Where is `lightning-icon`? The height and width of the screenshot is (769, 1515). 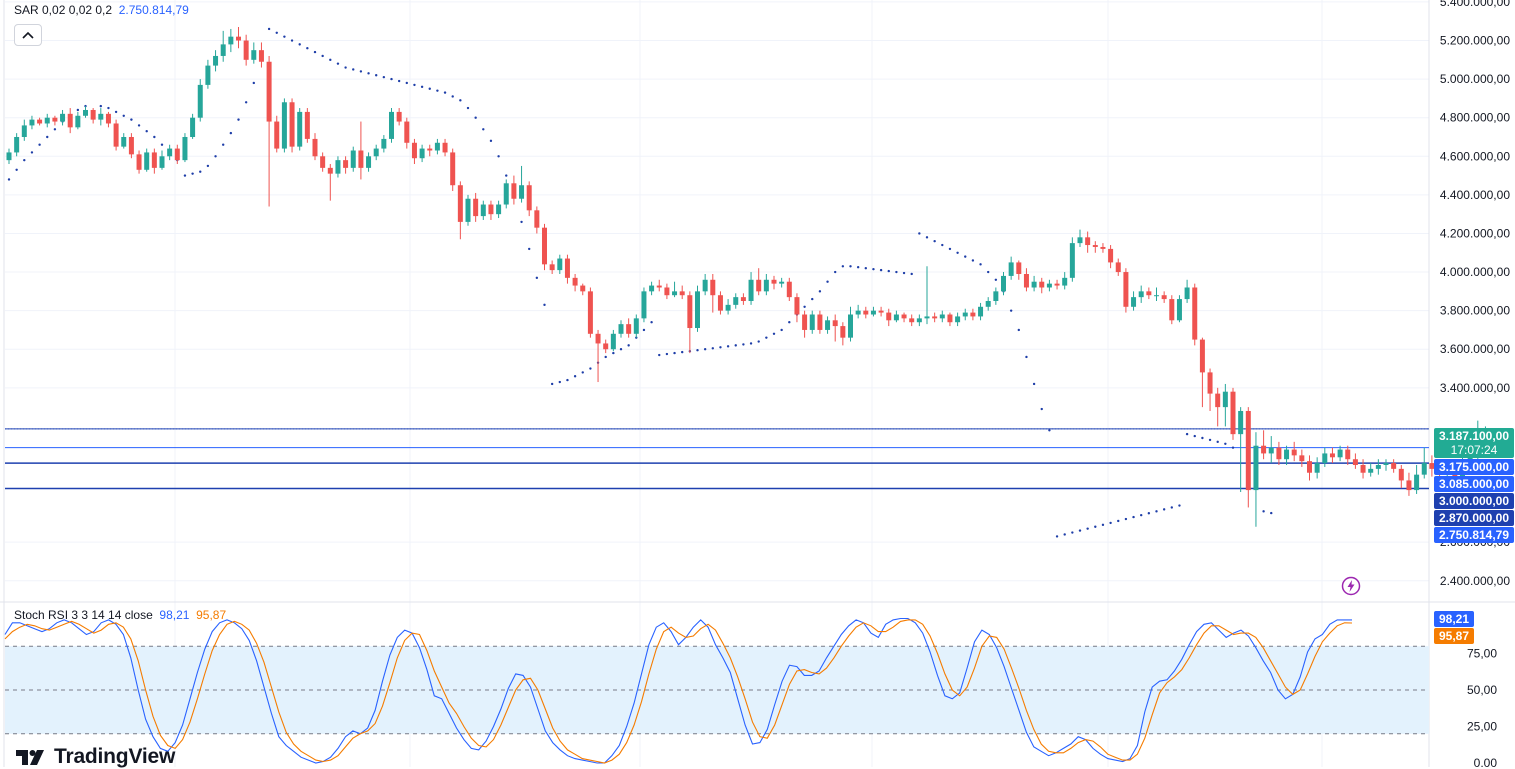 lightning-icon is located at coordinates (1351, 586).